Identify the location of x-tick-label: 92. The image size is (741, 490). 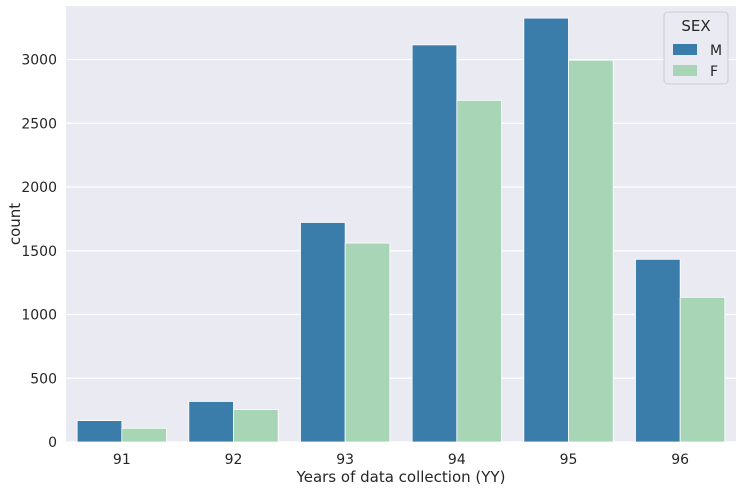
(234, 460).